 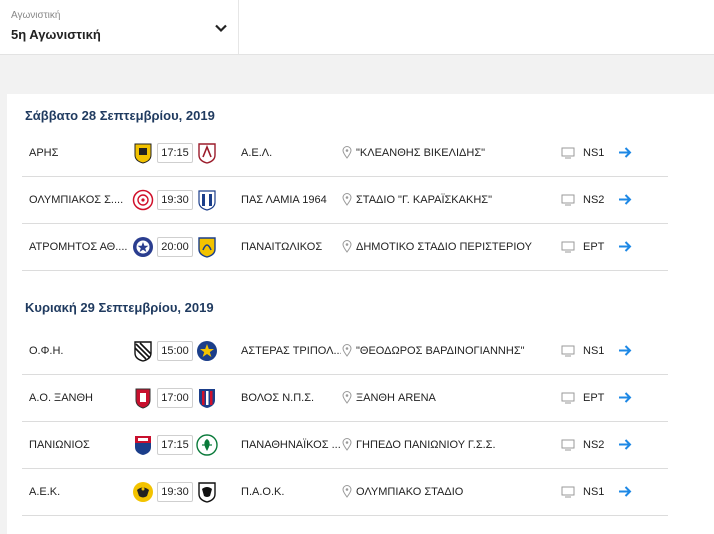 I want to click on ofi-logo-icon, so click(x=143, y=351).